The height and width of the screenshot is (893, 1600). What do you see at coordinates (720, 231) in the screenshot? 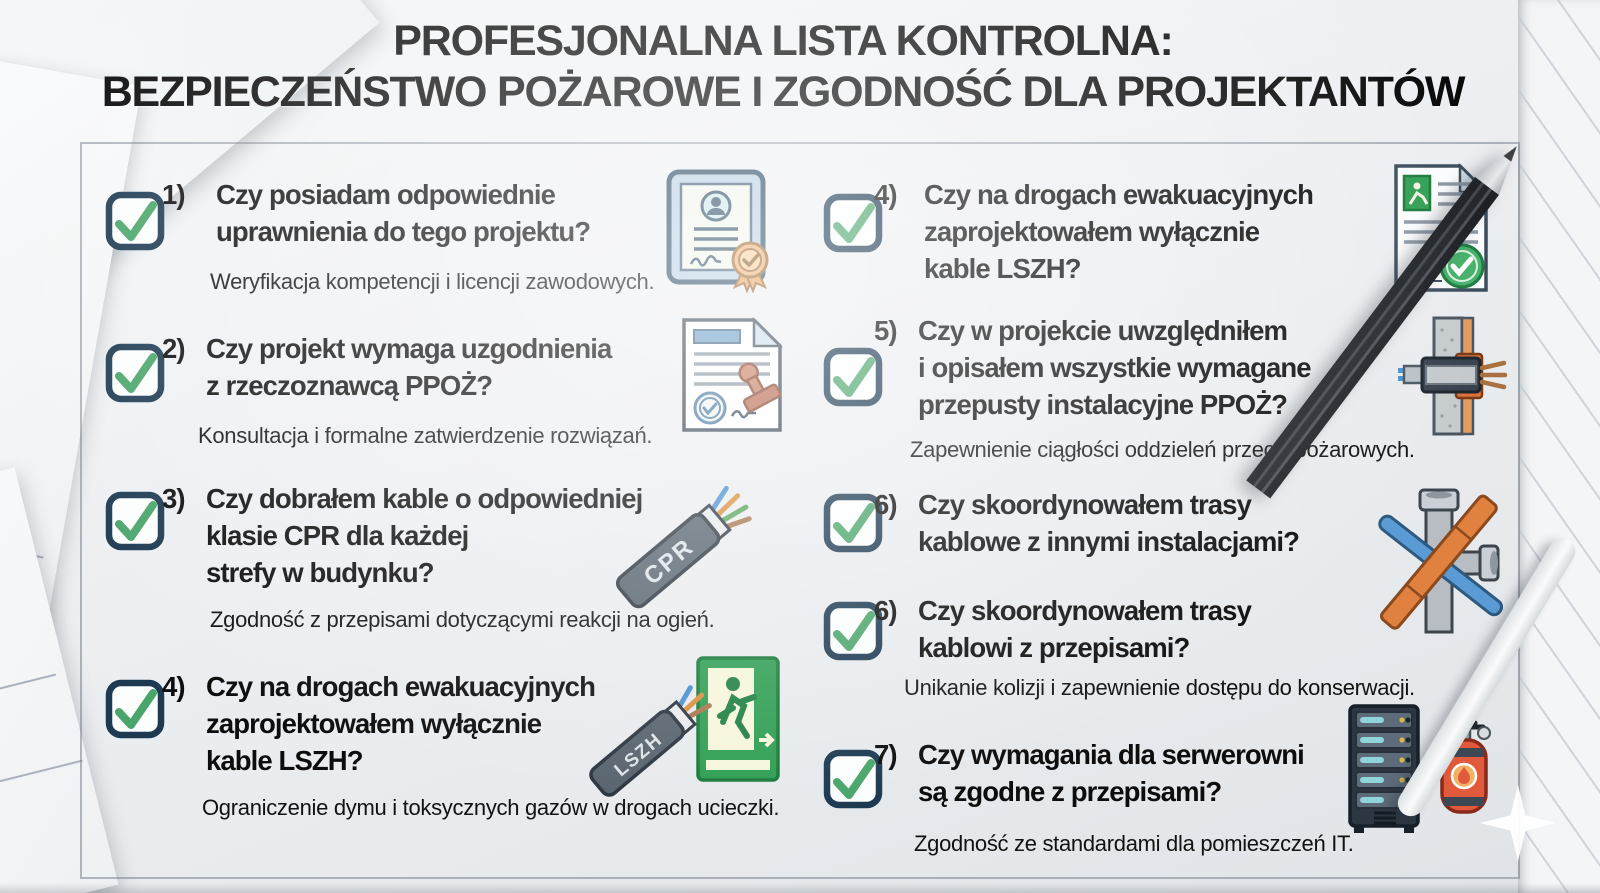
I see `certificate-icon` at bounding box center [720, 231].